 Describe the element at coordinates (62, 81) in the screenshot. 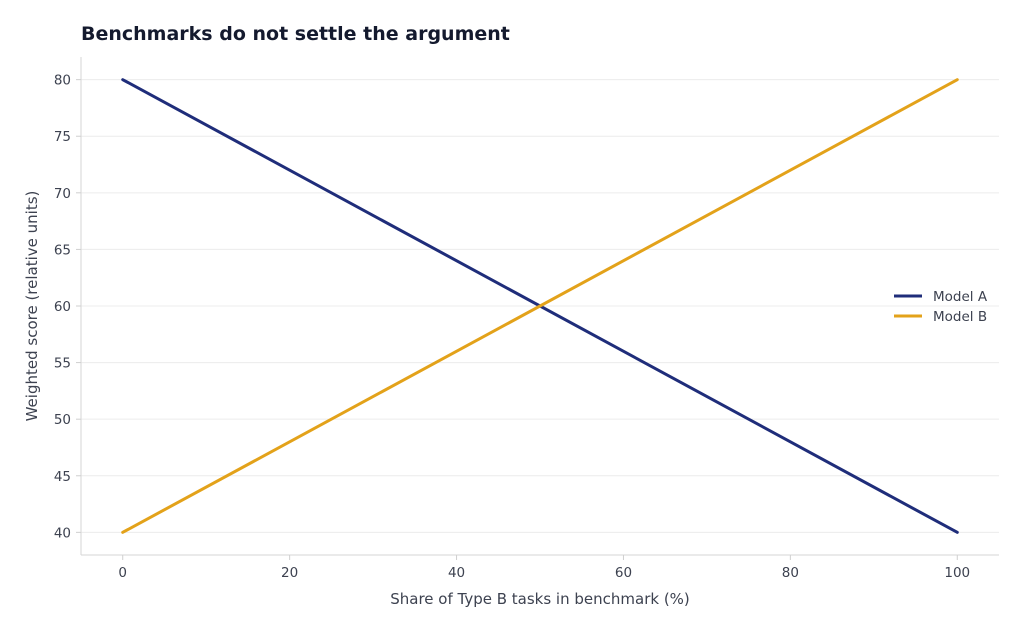

I see `y-tick-label: 80` at that location.